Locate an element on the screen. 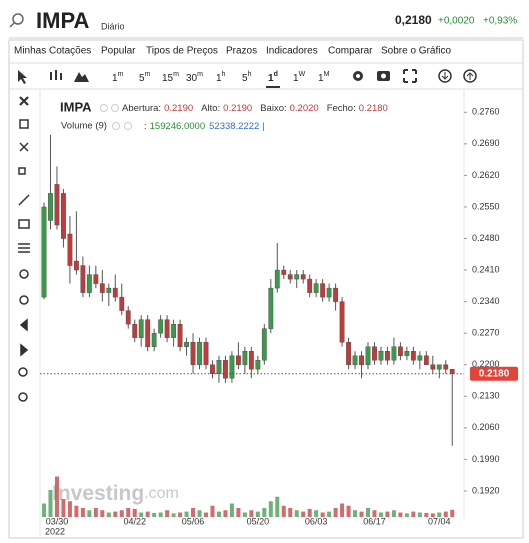 Image resolution: width=529 pixels, height=543 pixels. next-tool is located at coordinates (24, 350).